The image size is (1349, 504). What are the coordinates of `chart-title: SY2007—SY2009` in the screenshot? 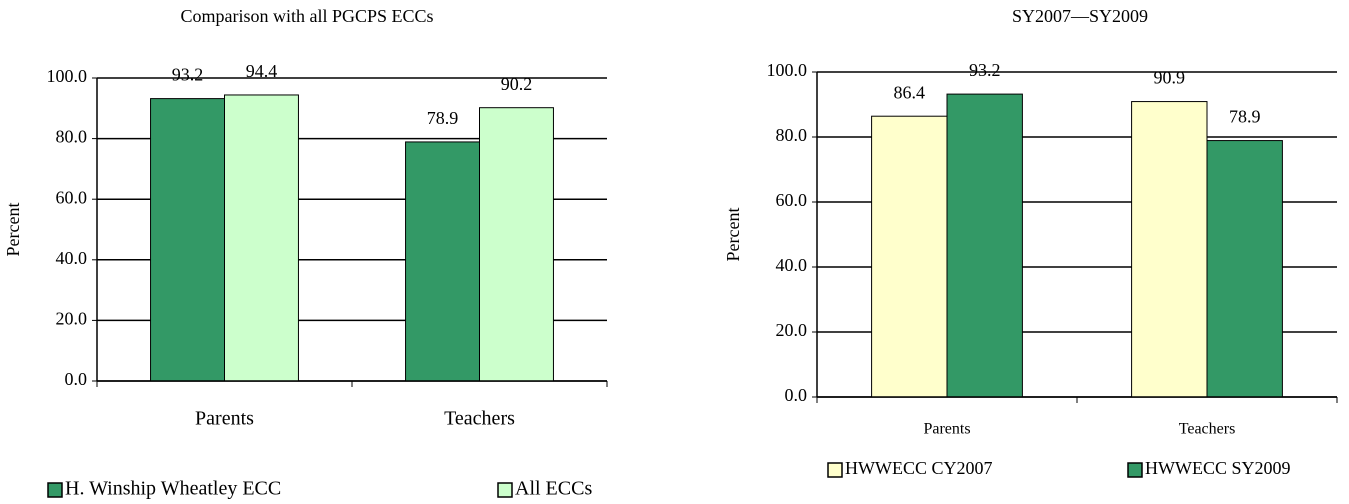 It's located at (1080, 16).